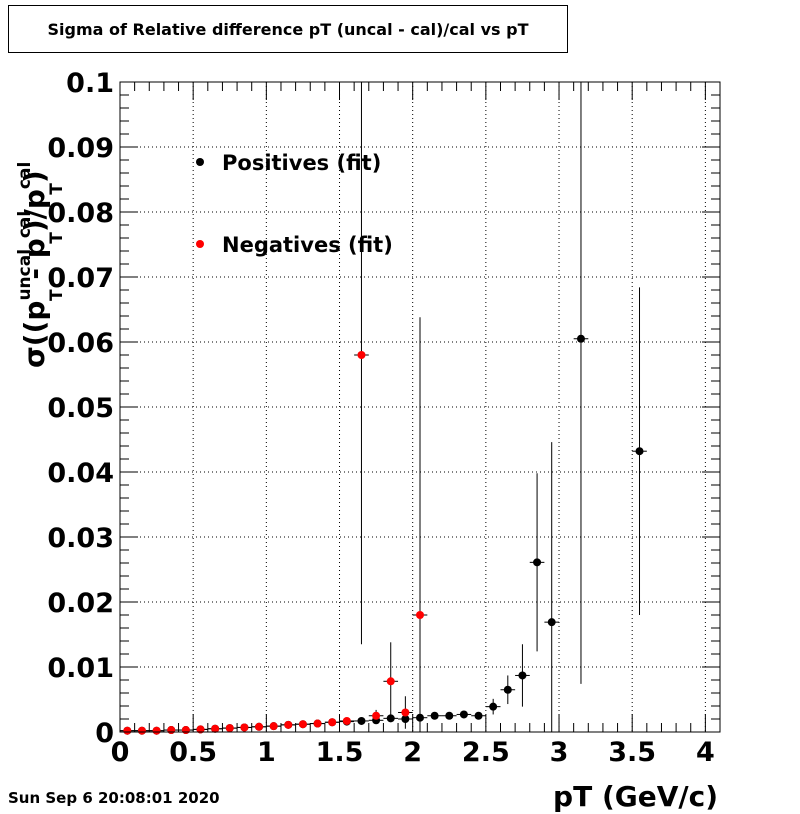 The height and width of the screenshot is (814, 800). I want to click on y-tick-label: 0, so click(104, 733).